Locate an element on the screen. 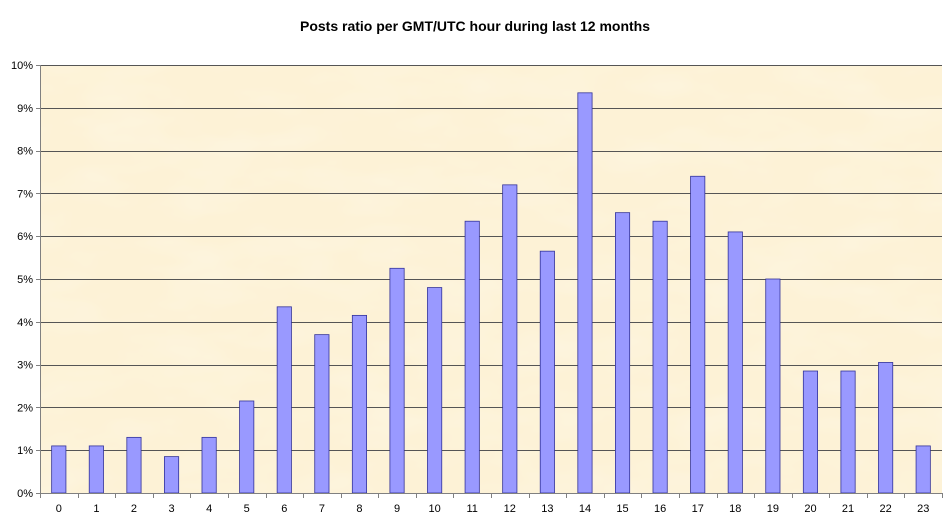 The image size is (950, 530). x-tick-label: 10 is located at coordinates (435, 509).